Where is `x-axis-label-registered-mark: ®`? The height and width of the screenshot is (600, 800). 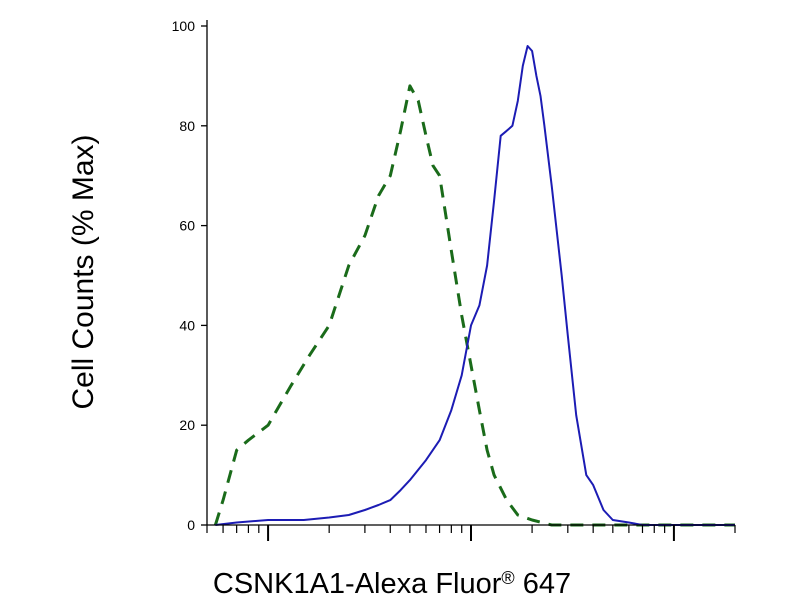 x-axis-label-registered-mark: ® is located at coordinates (507, 578).